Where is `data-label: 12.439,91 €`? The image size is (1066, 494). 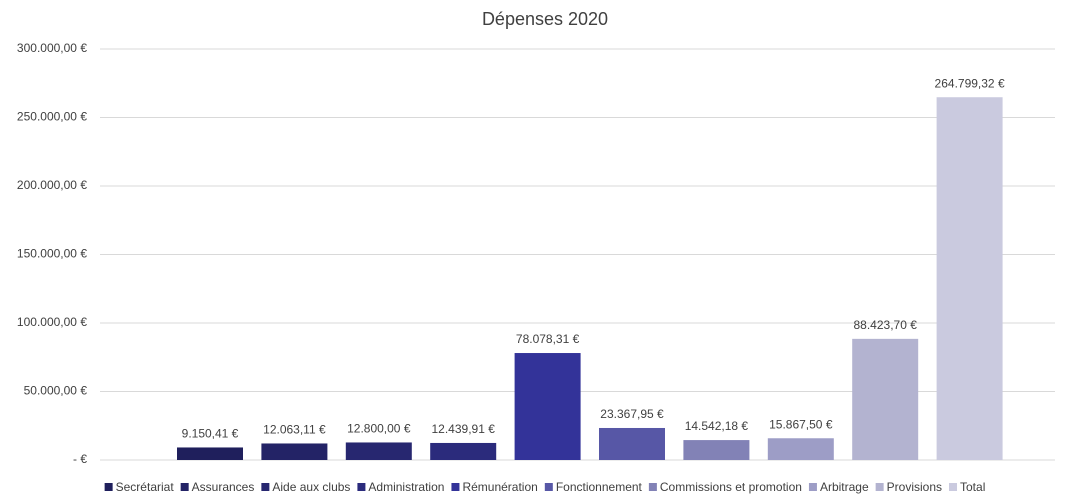
data-label: 12.439,91 € is located at coordinates (463, 429).